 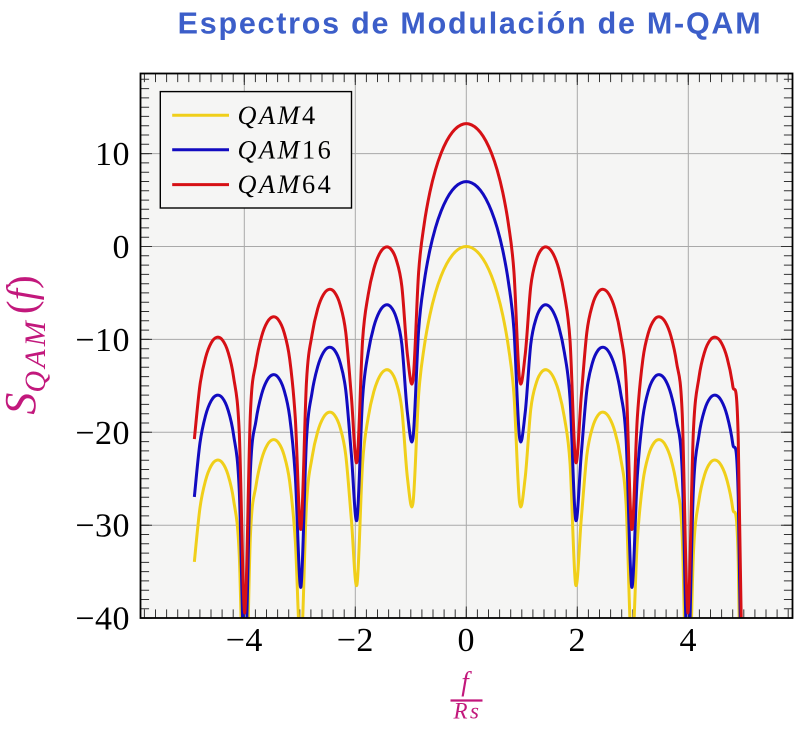 I want to click on svg-text: 4, so click(x=689, y=640).